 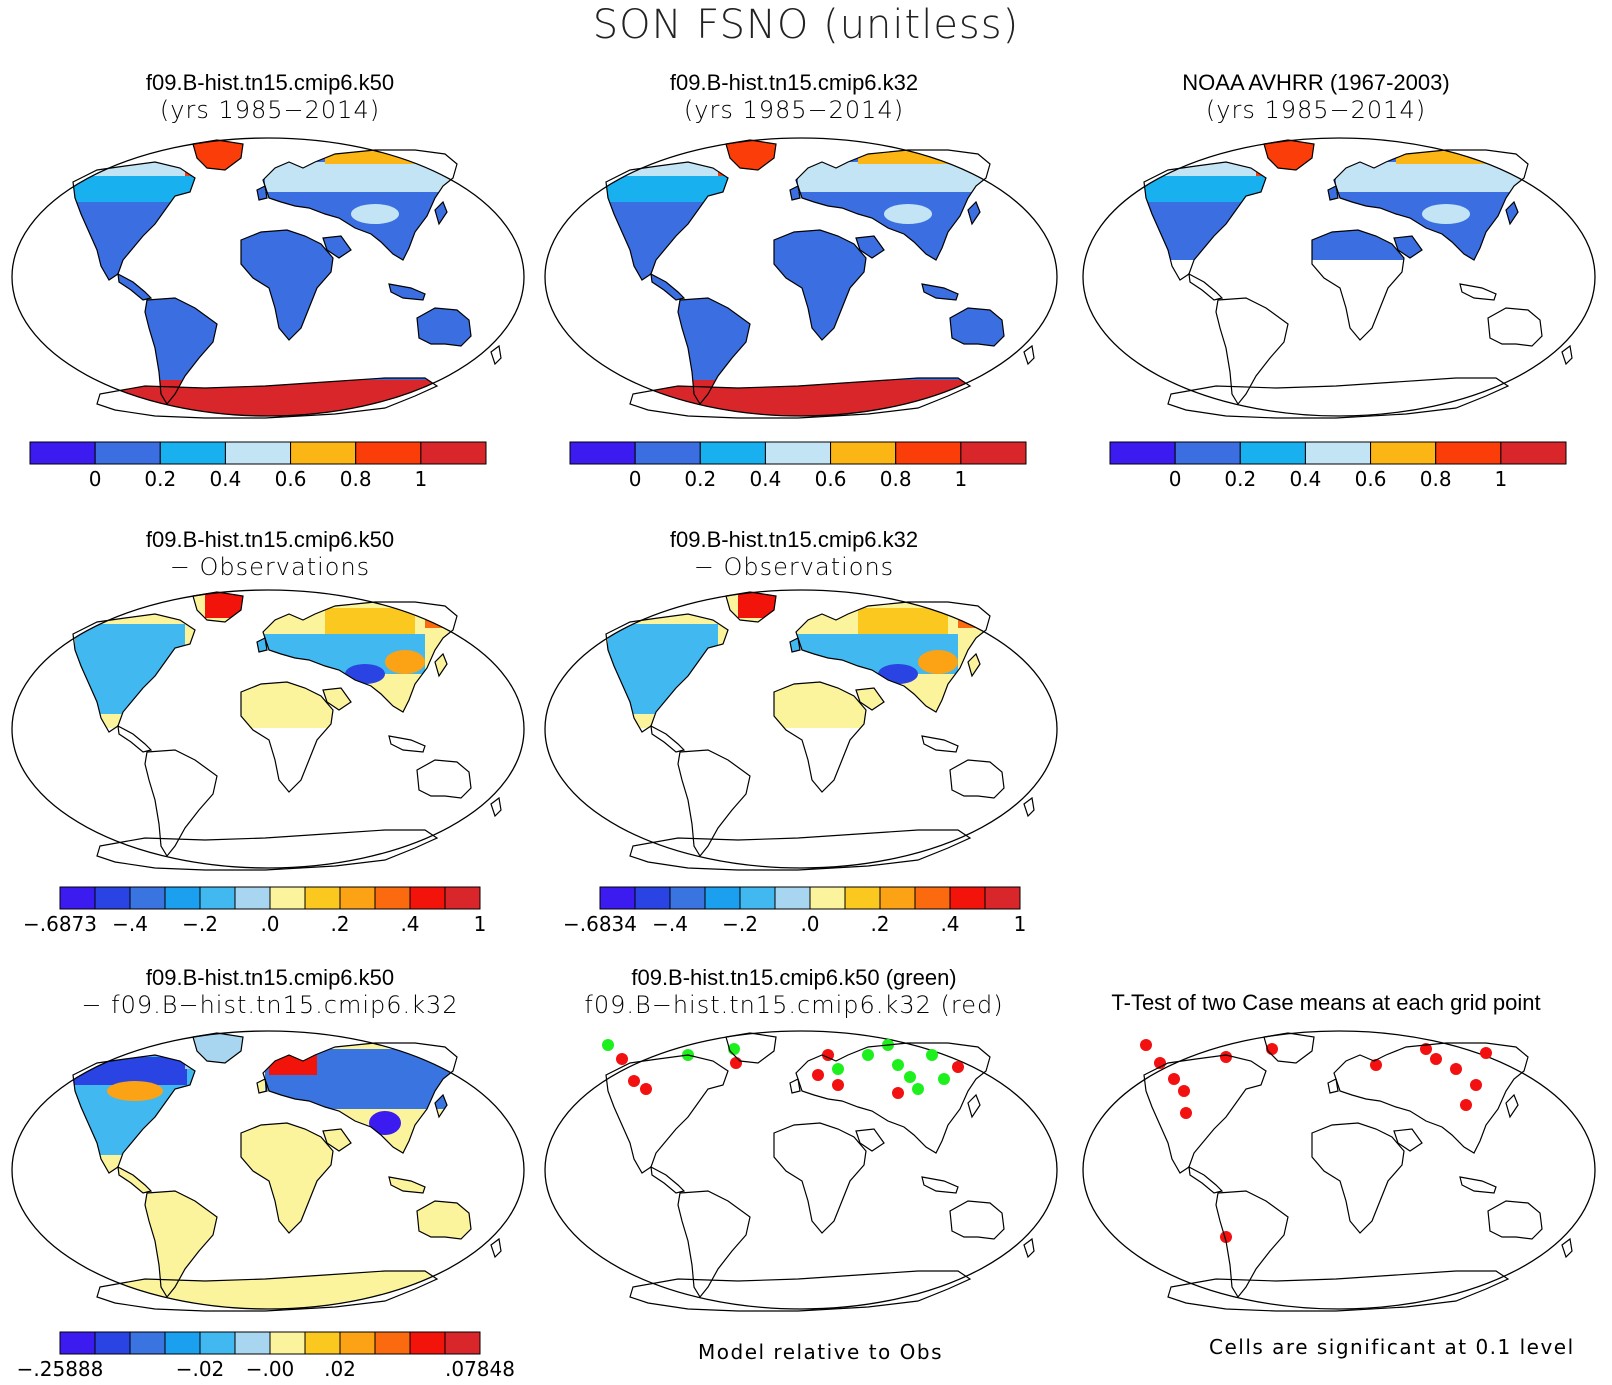 What do you see at coordinates (1316, 82) in the screenshot?
I see `panel-title-line1: NOAA AVHRR (1967-2003)` at bounding box center [1316, 82].